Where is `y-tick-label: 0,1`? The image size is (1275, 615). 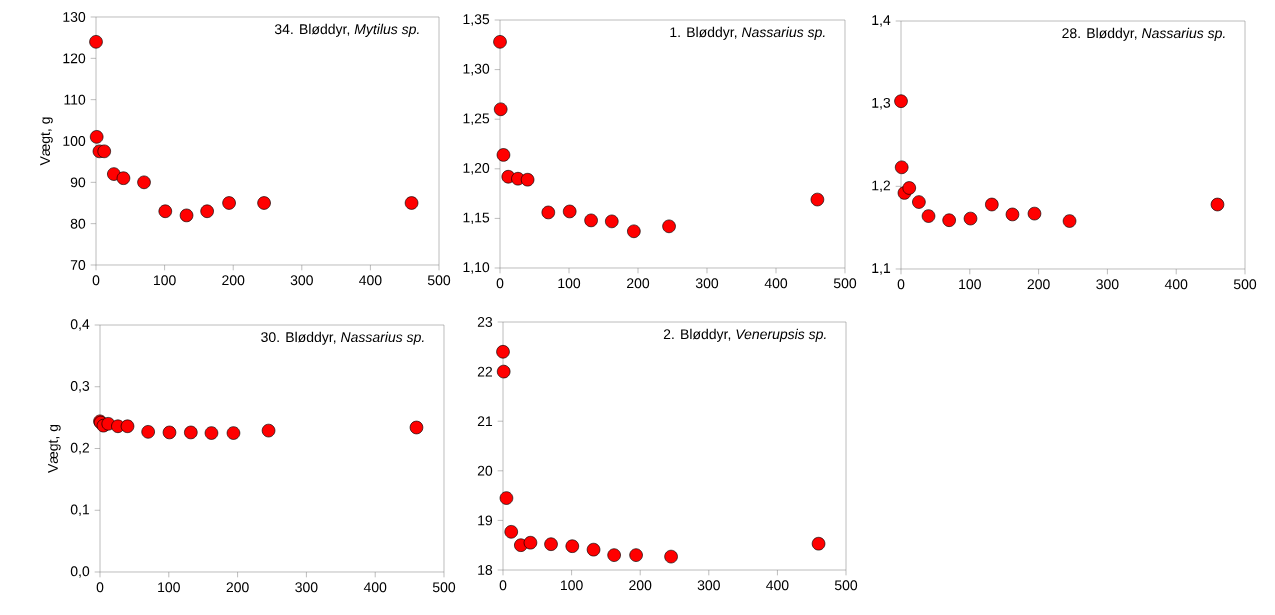 y-tick-label: 0,1 is located at coordinates (80, 510).